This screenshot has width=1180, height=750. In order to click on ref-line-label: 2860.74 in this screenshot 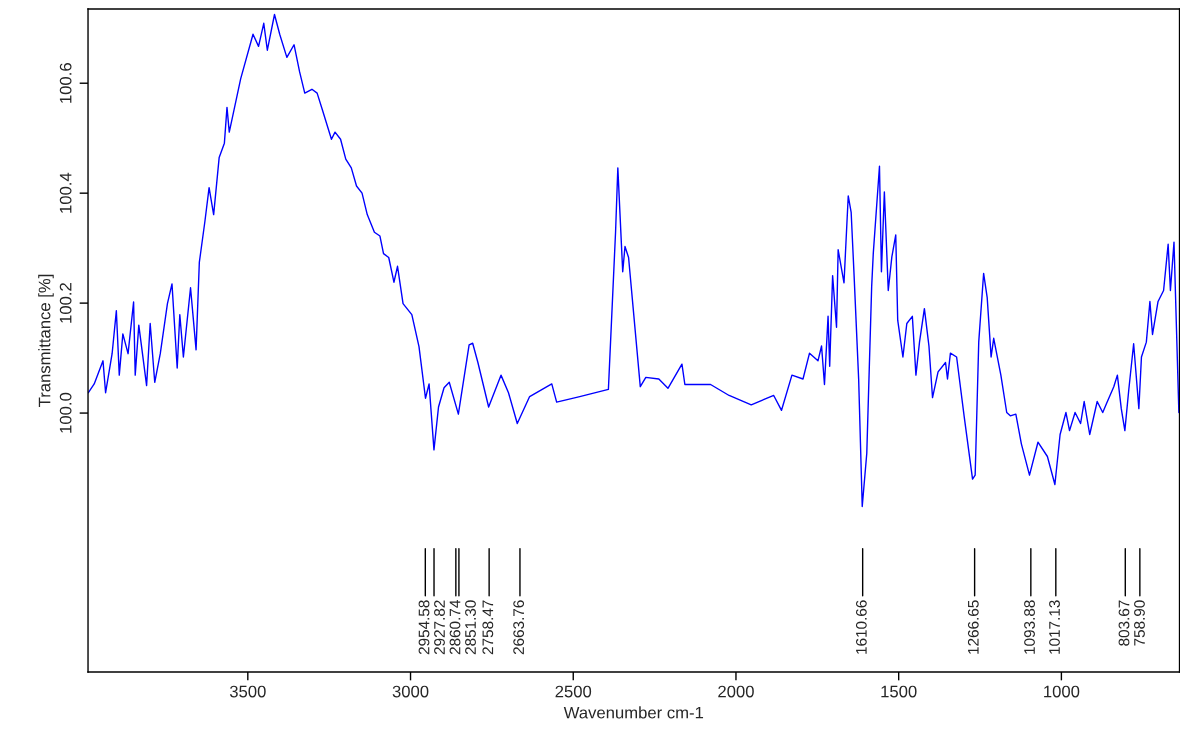, I will do `click(455, 627)`.